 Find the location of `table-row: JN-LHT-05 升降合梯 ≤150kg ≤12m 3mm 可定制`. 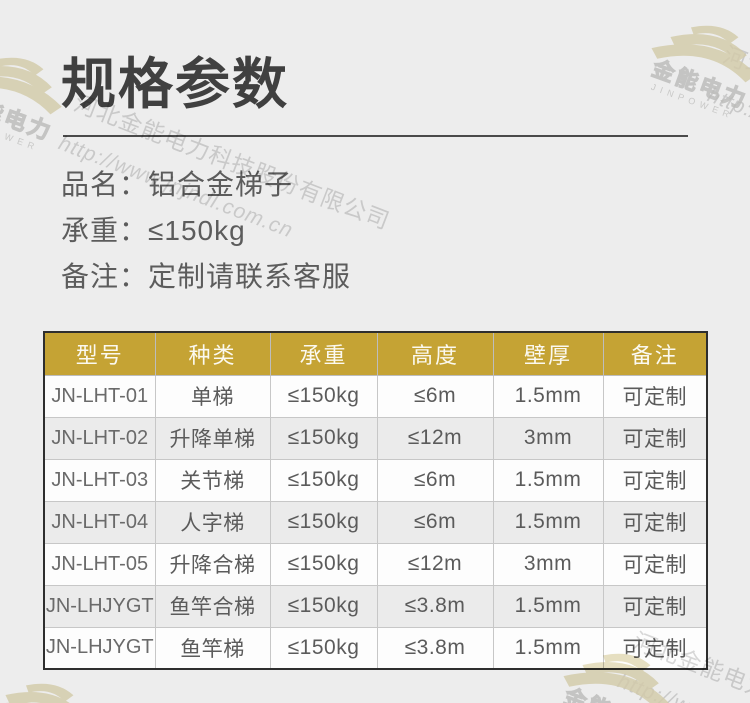

table-row: JN-LHT-05 升降合梯 ≤150kg ≤12m 3mm 可定制 is located at coordinates (375, 564).